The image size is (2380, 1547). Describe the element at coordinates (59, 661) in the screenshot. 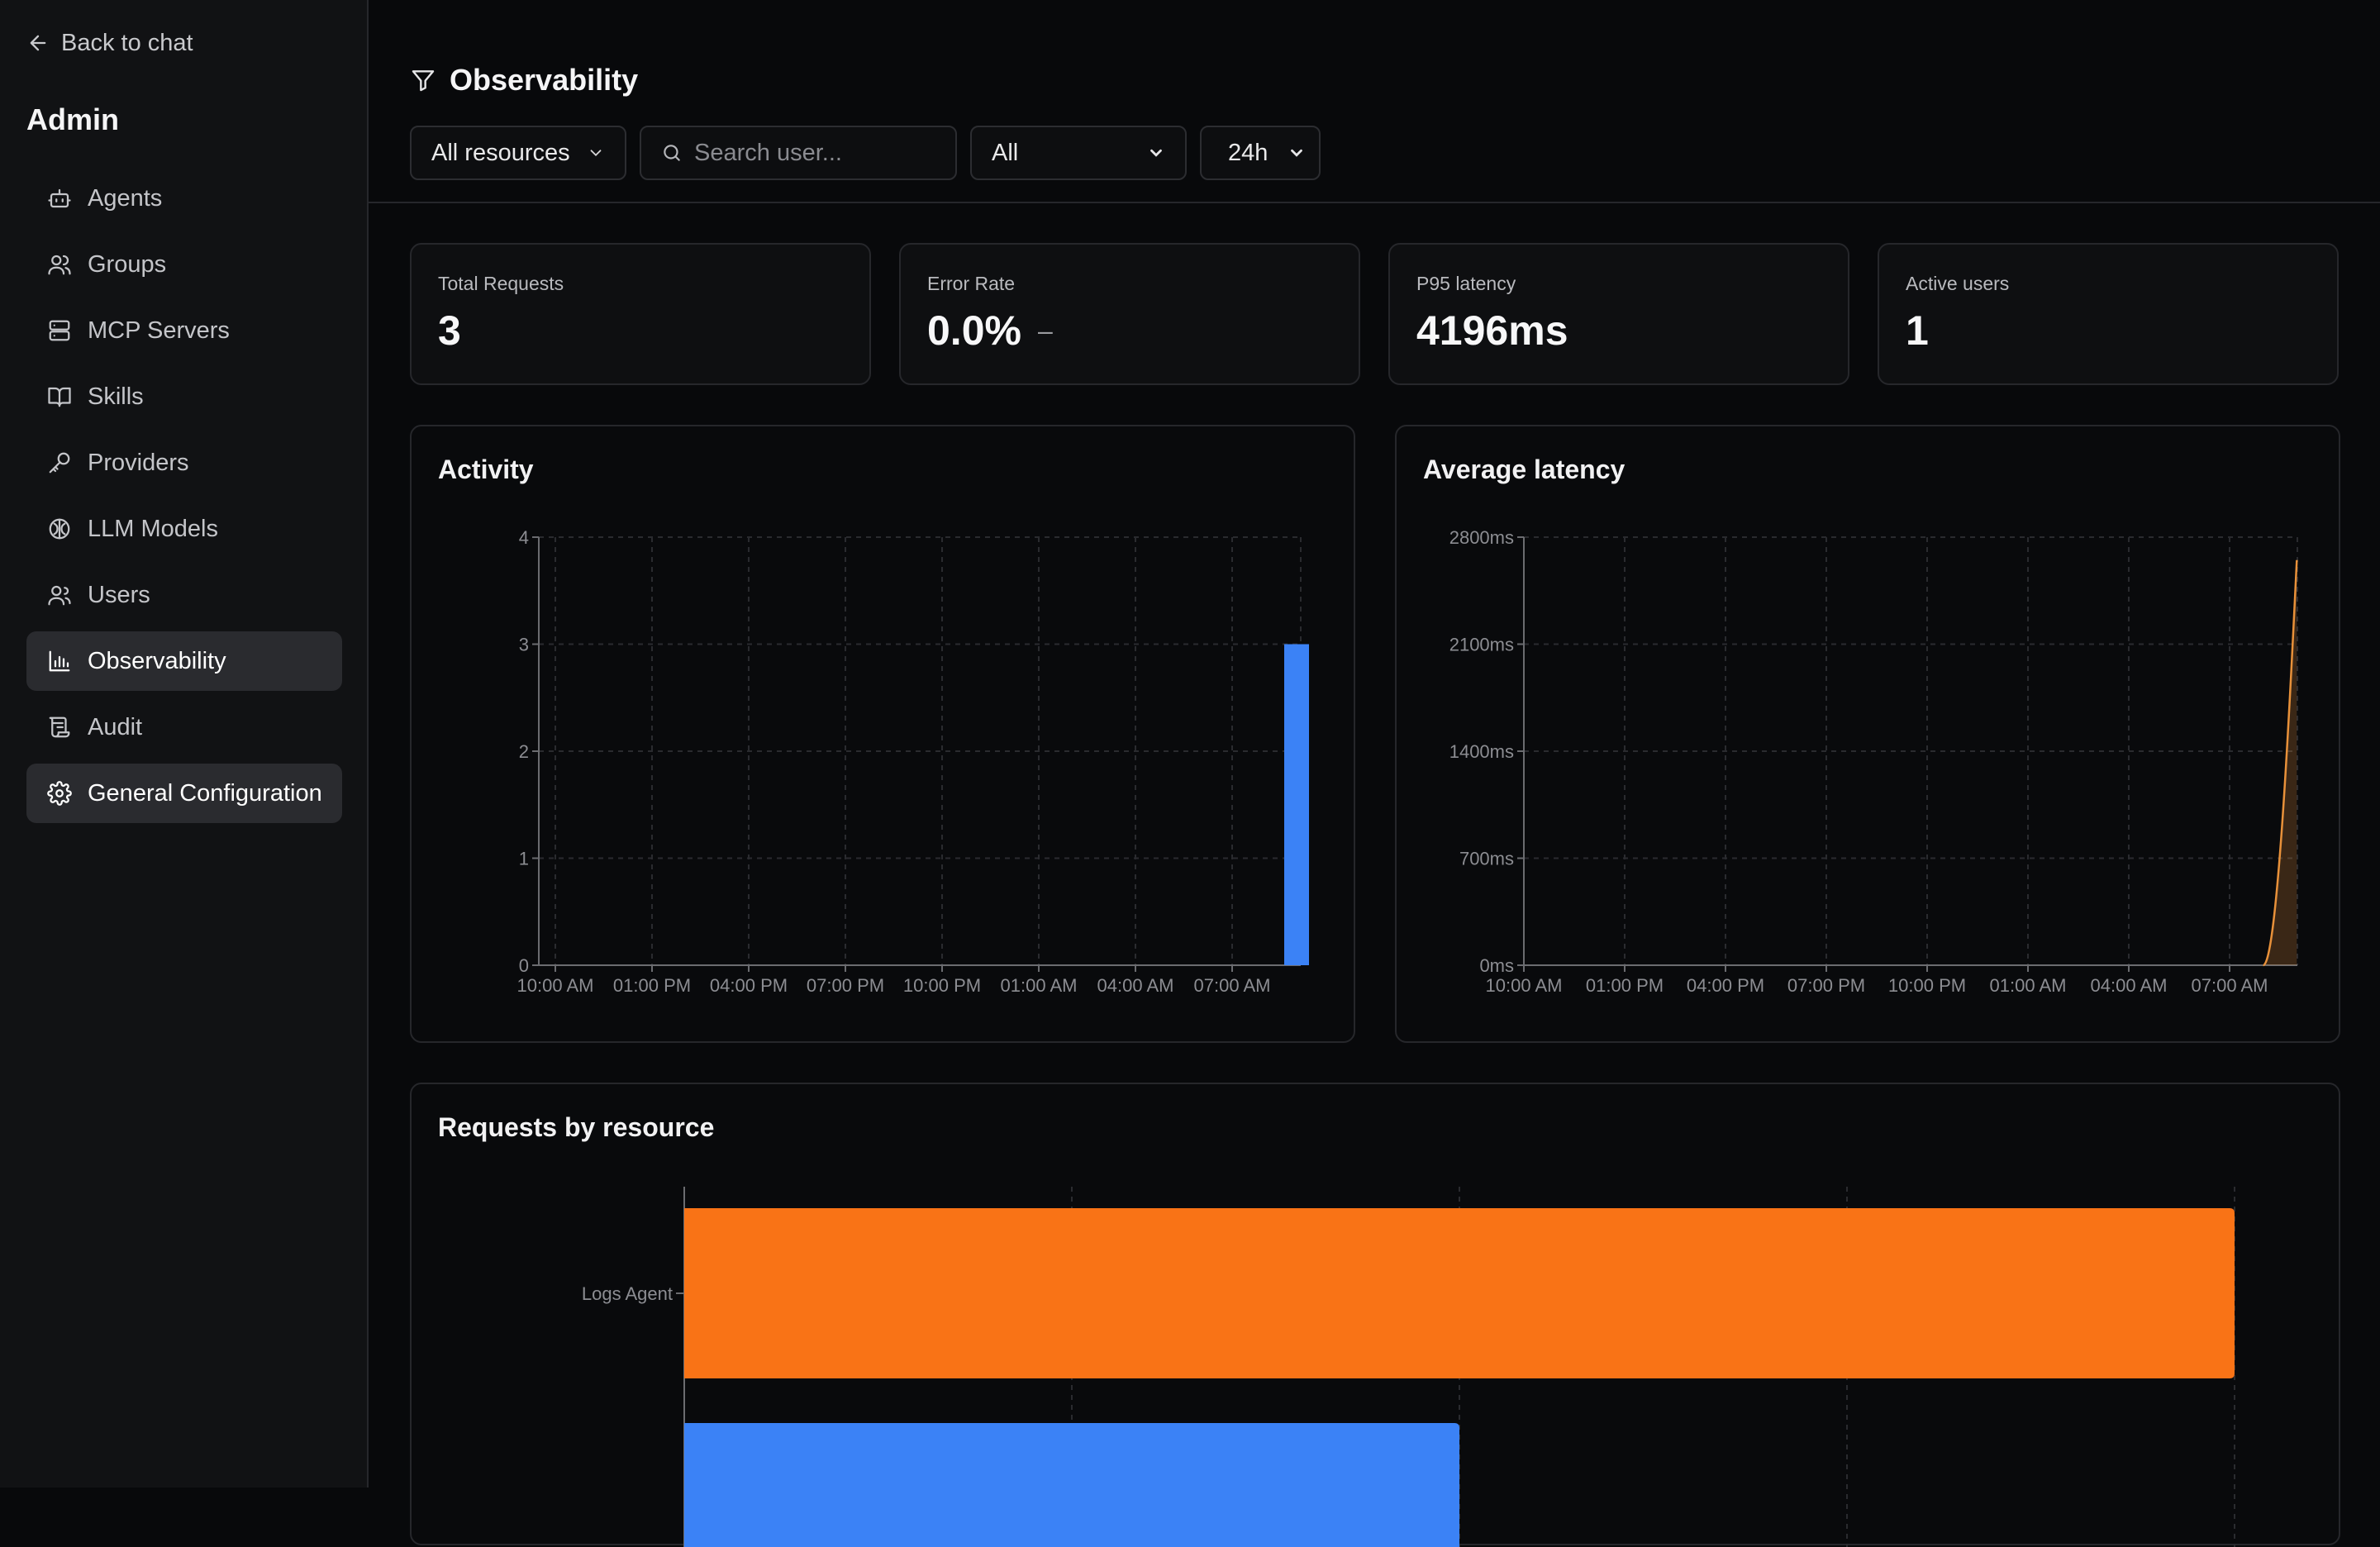

I see `bar-chart-icon` at that location.